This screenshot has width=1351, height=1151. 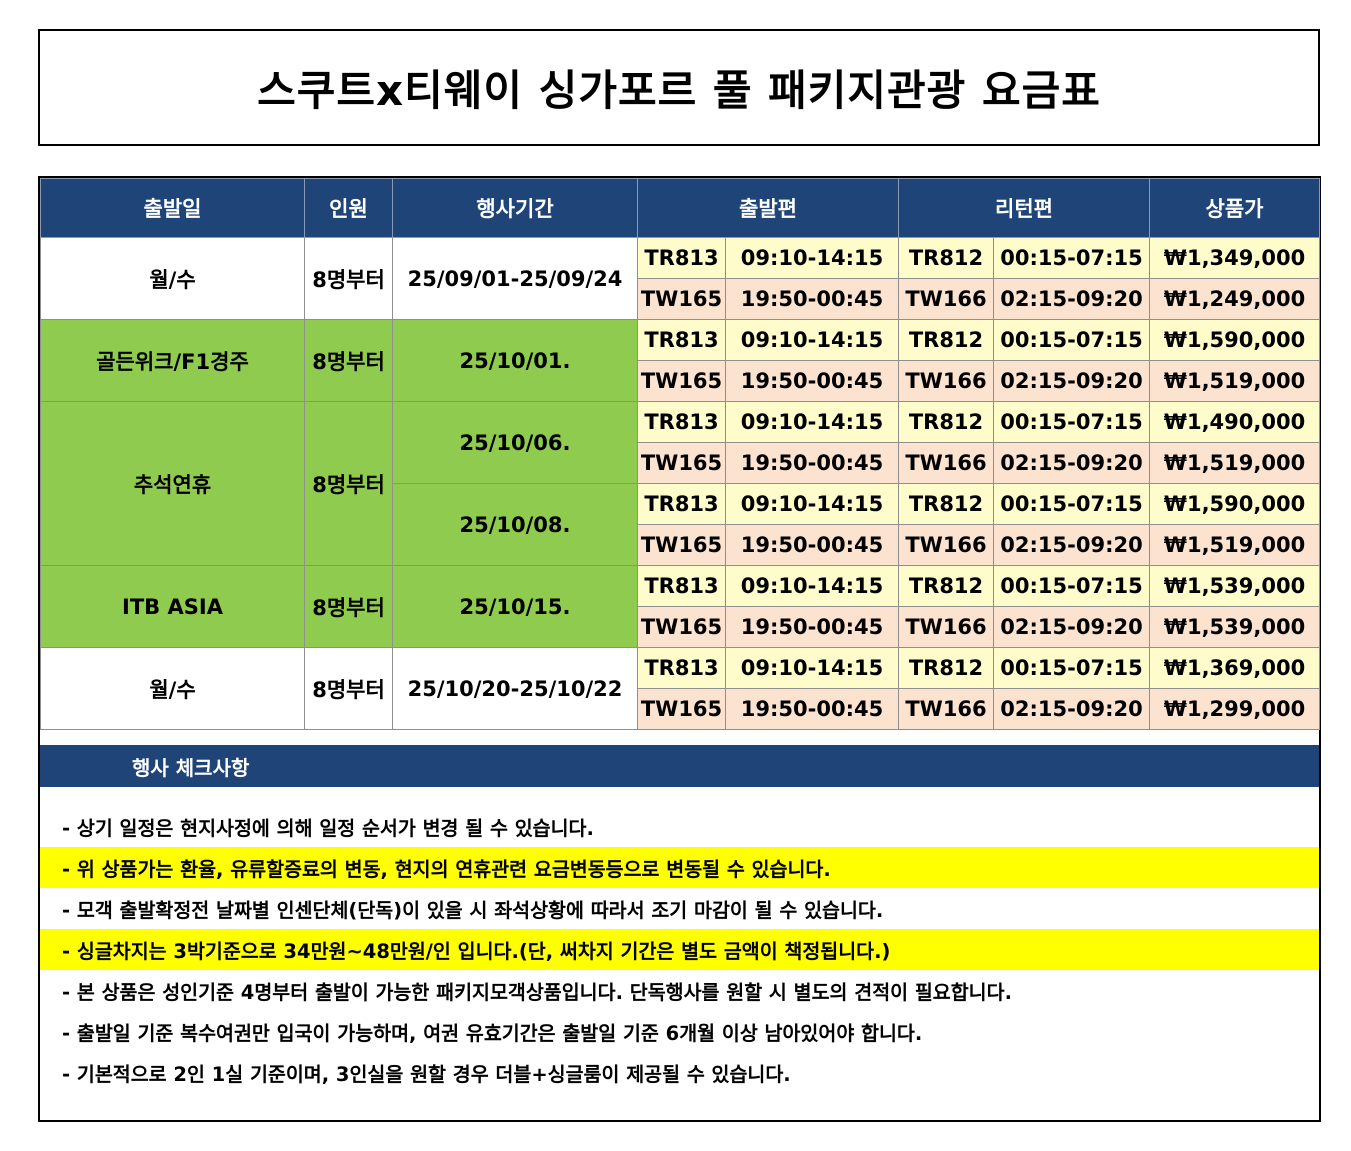 I want to click on price-cell: ₩1,369,000, so click(x=1234, y=668).